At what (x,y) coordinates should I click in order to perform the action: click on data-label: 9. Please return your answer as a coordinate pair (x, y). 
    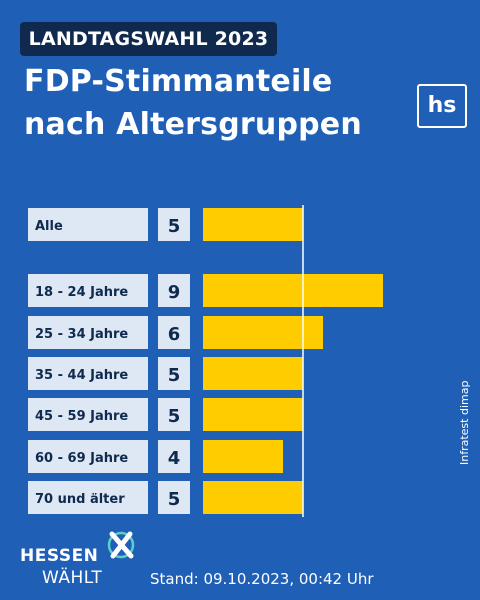
    Looking at the image, I should click on (174, 292).